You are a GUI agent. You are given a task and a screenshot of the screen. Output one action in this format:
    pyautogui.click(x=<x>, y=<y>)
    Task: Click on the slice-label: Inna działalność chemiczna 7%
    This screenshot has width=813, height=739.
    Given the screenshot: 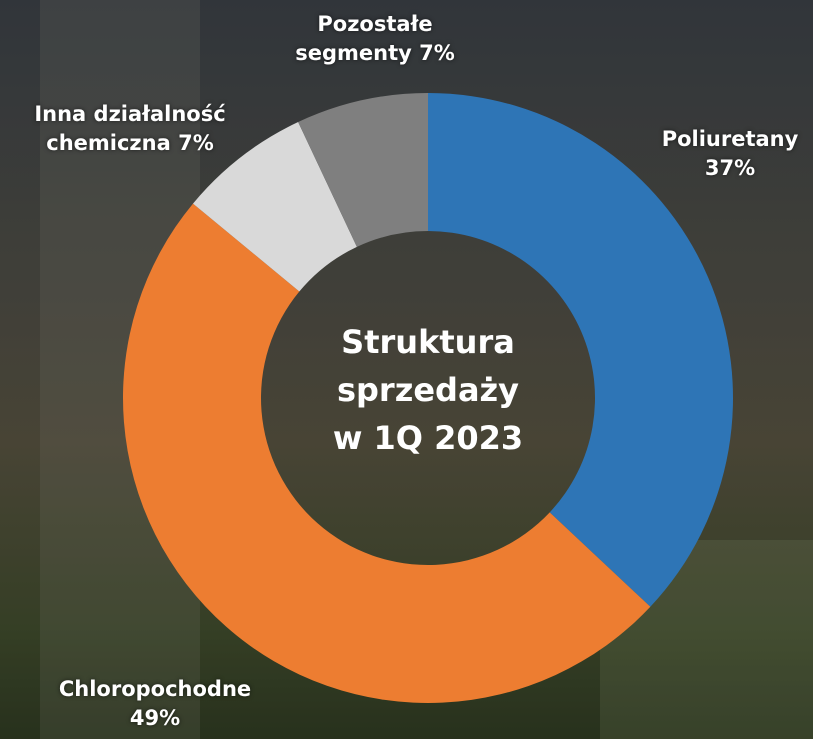 What is the action you would take?
    pyautogui.click(x=130, y=129)
    